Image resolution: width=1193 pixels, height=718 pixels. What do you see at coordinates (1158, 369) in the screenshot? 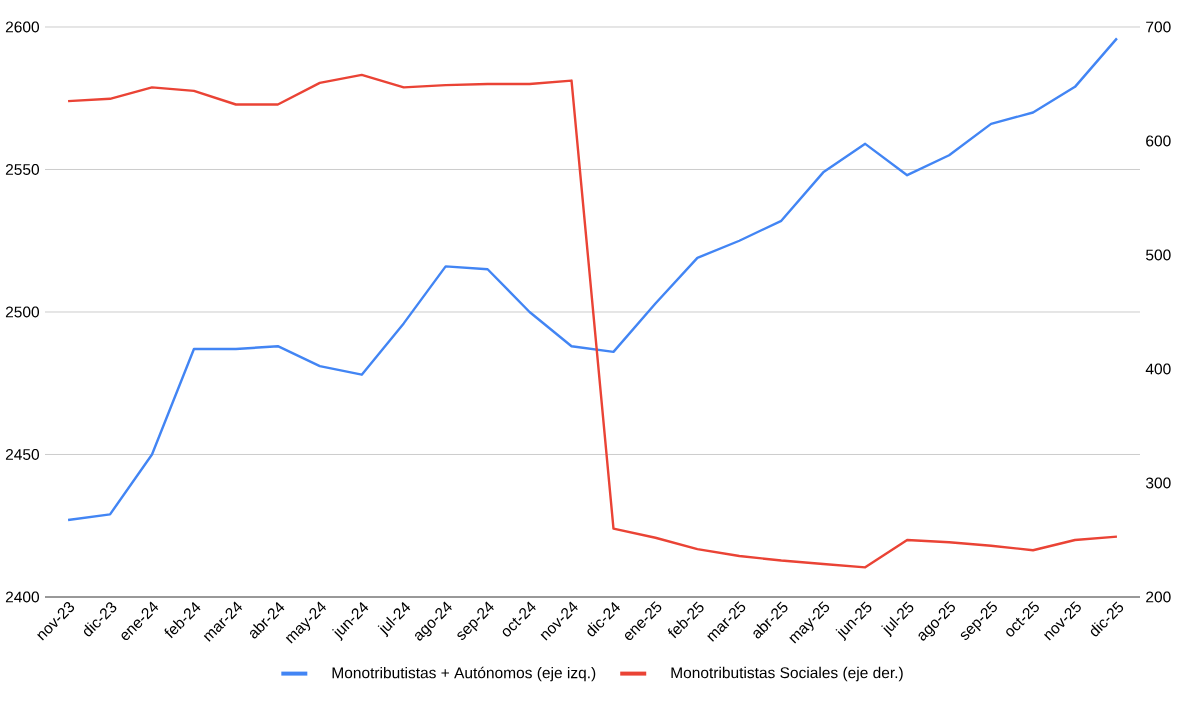
I see `y2-tick-label: 400` at bounding box center [1158, 369].